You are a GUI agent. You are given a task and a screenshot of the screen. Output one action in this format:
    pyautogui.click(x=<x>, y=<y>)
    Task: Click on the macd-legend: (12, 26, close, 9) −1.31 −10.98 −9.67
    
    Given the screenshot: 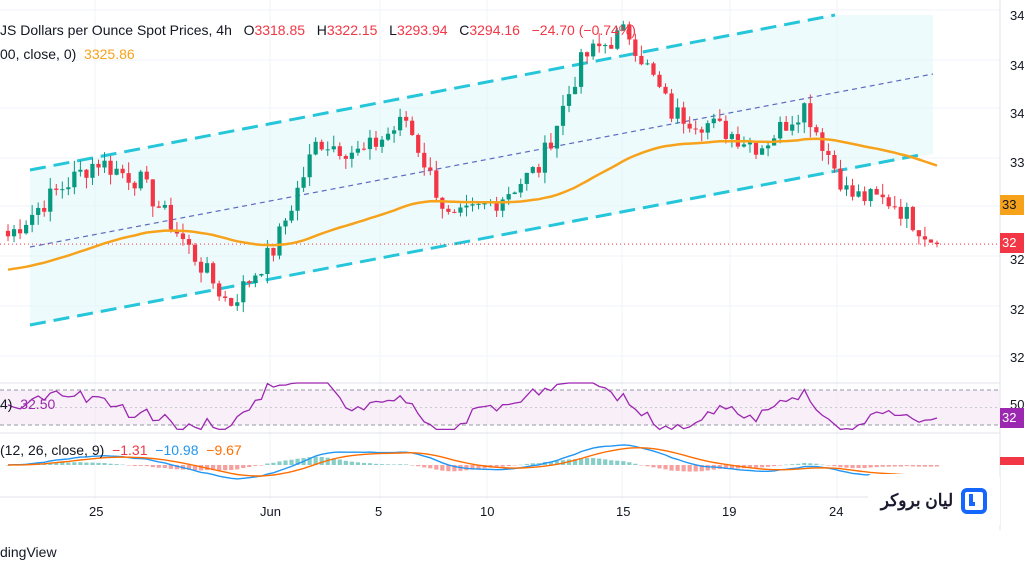 What is the action you would take?
    pyautogui.click(x=121, y=450)
    